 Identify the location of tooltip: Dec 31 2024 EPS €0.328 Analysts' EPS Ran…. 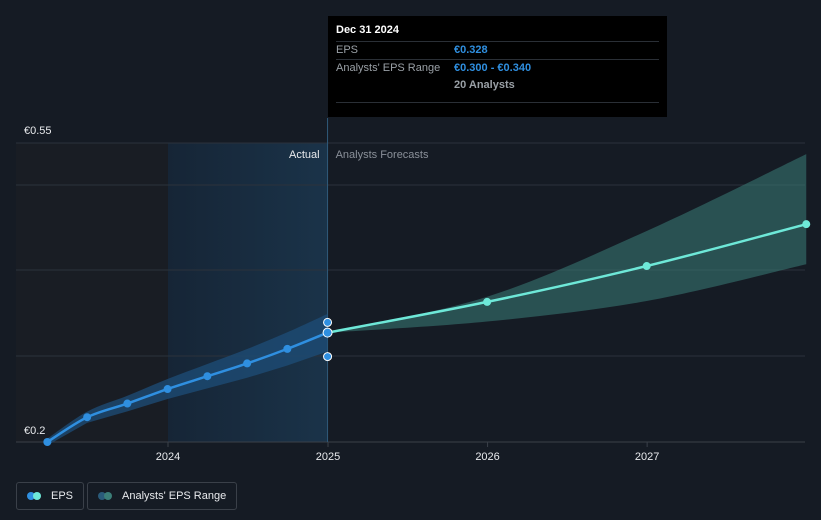
(497, 66).